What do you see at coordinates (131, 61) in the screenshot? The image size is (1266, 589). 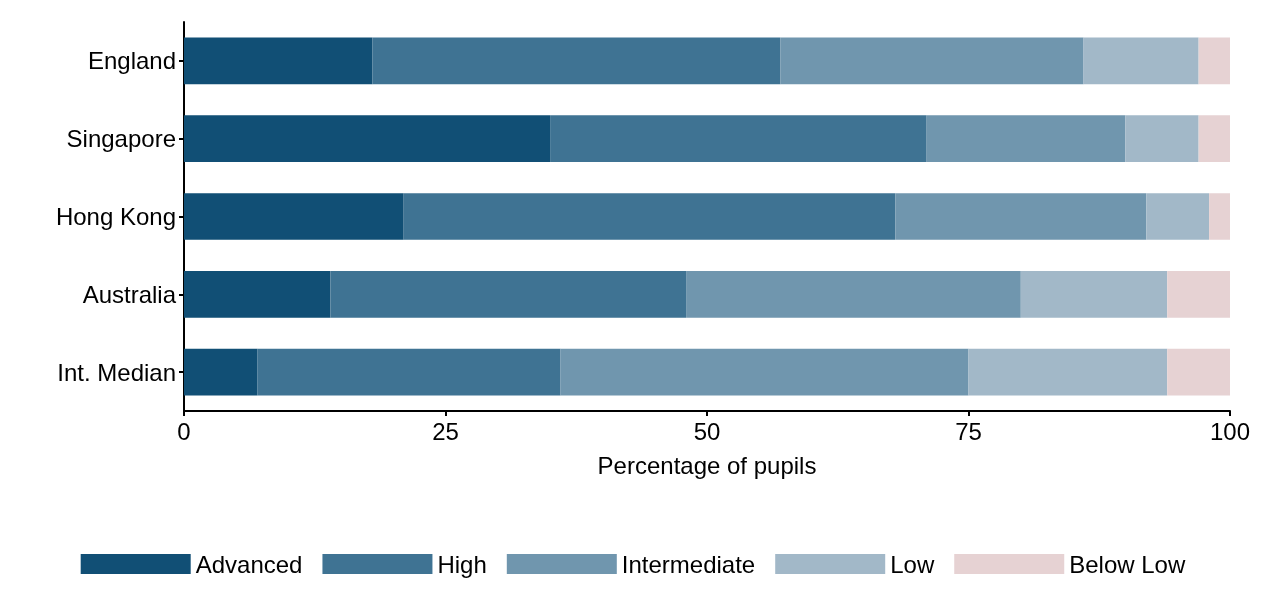 I see `y-tick-label: England` at bounding box center [131, 61].